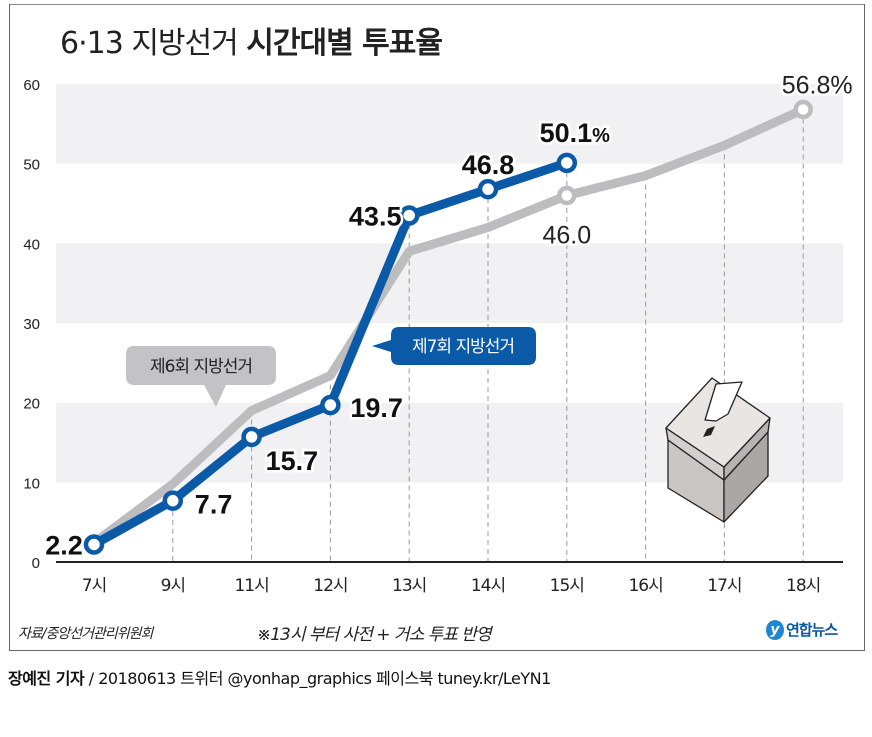  What do you see at coordinates (31, 165) in the screenshot?
I see `y-tick-label: 50` at bounding box center [31, 165].